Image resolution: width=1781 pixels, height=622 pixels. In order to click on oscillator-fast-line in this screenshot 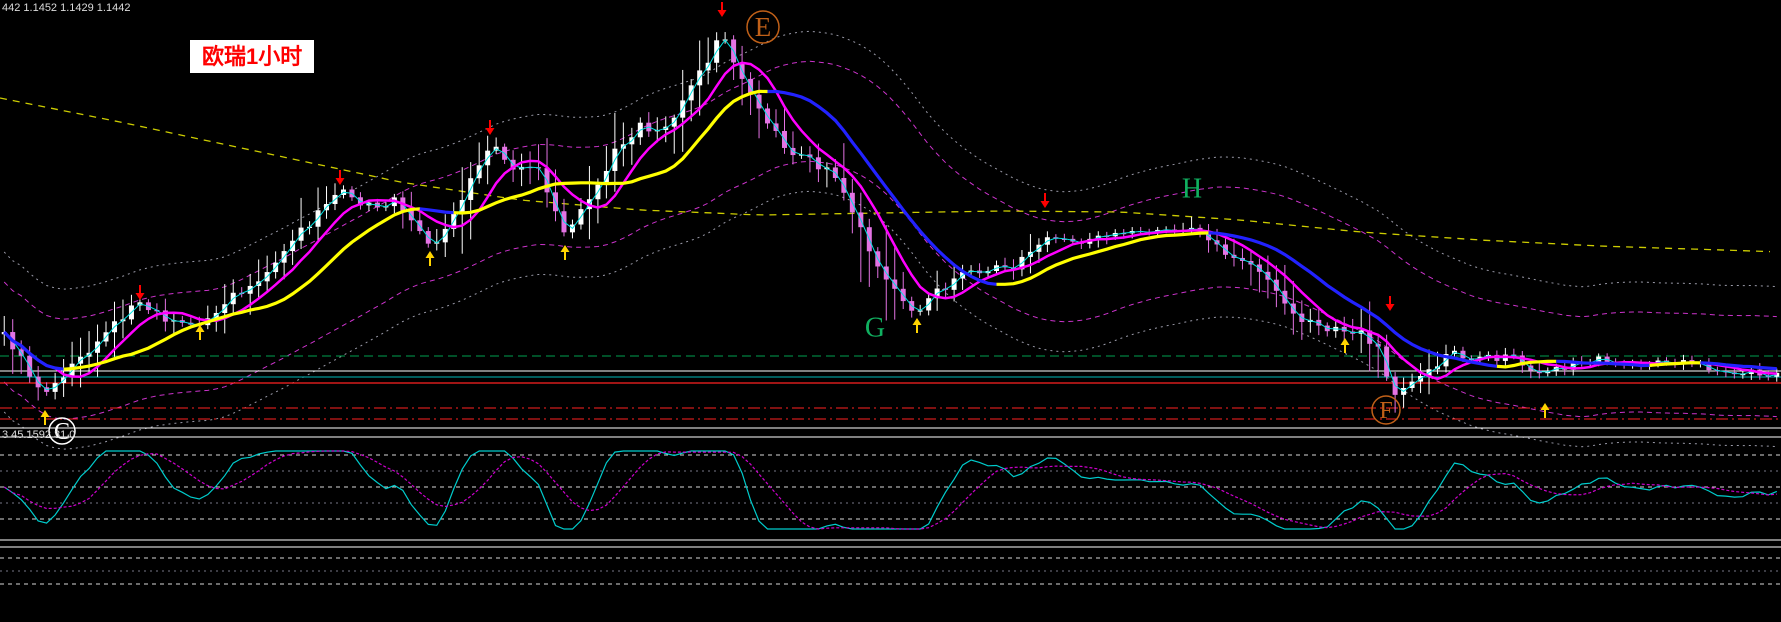, I will do `click(890, 490)`.